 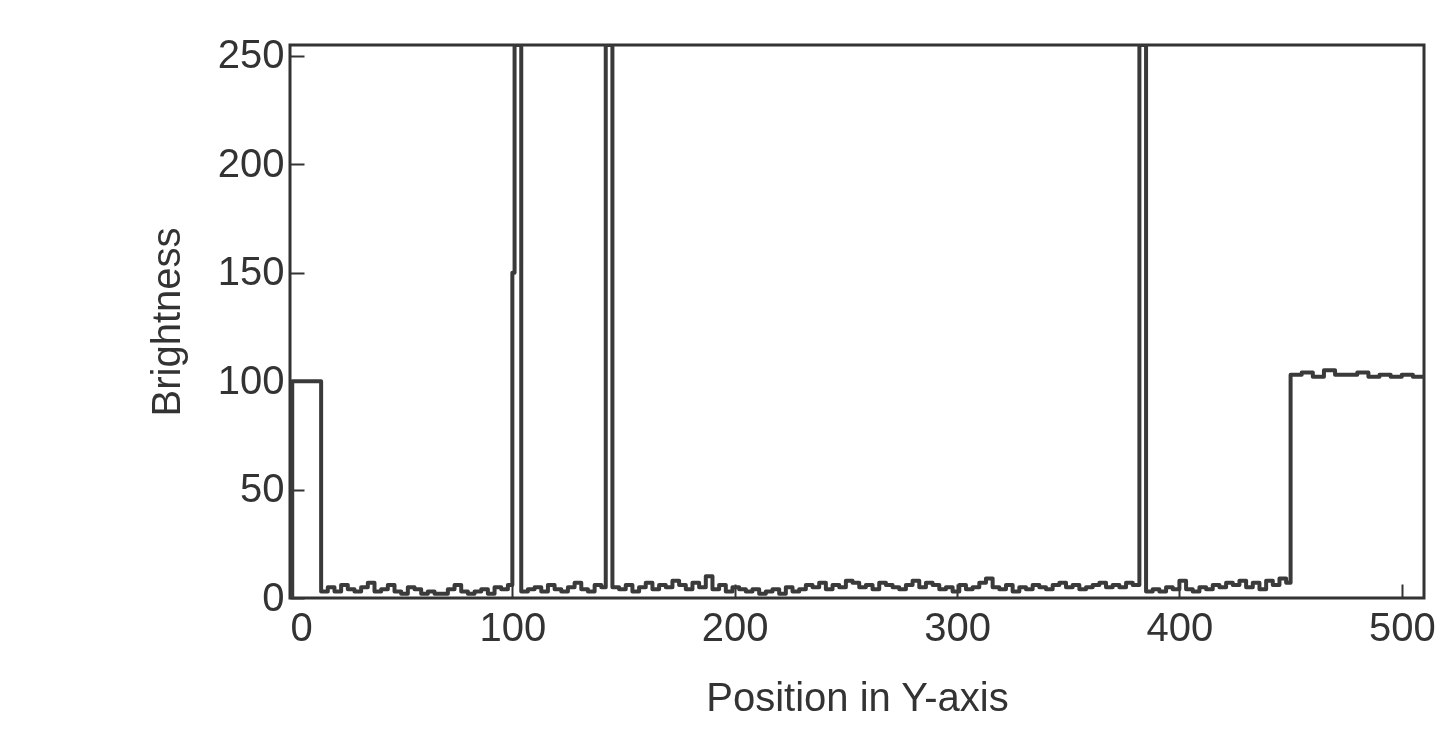 What do you see at coordinates (1180, 626) in the screenshot?
I see `x-tick-label: 400` at bounding box center [1180, 626].